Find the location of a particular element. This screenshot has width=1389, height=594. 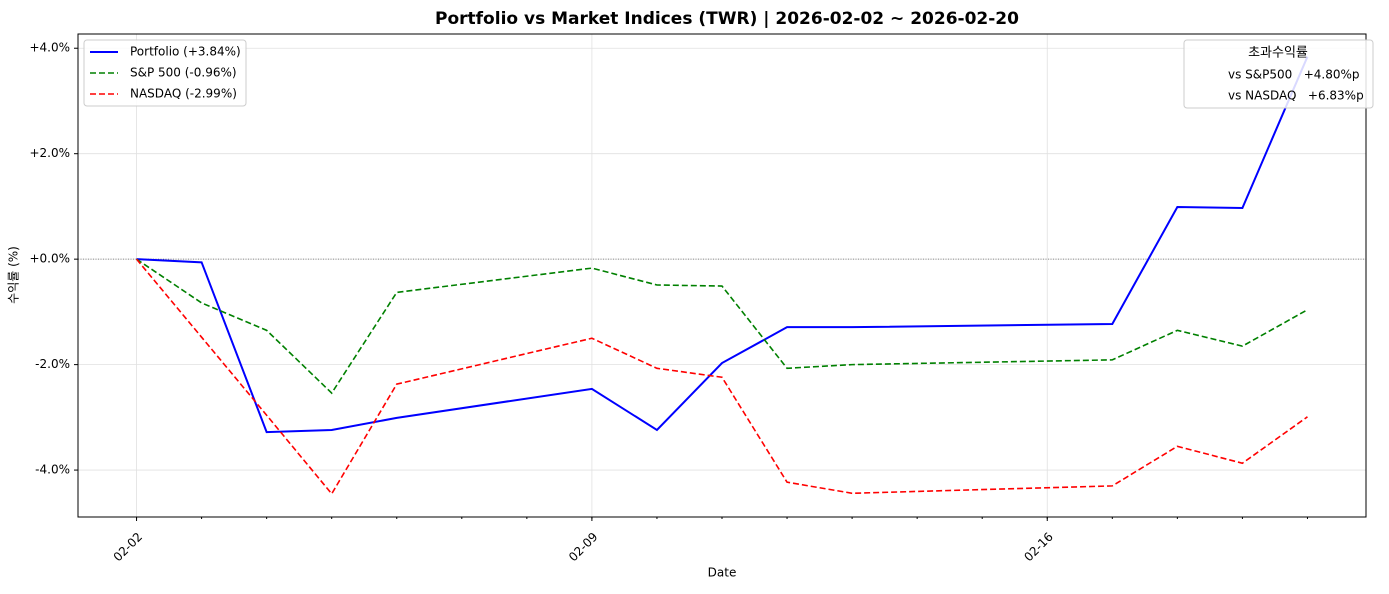

x-tick-label: 02-09 is located at coordinates (583, 547).